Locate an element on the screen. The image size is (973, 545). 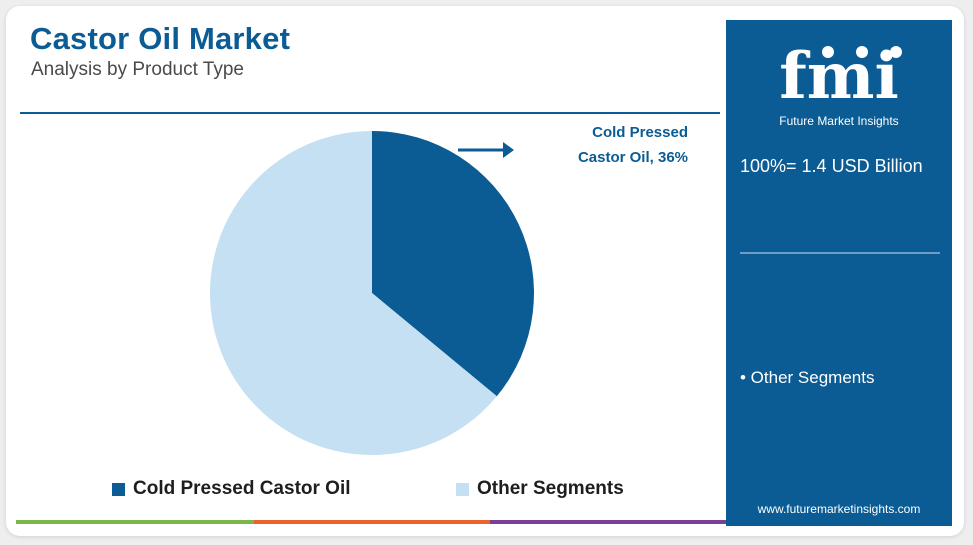
title-divider is located at coordinates (370, 113).